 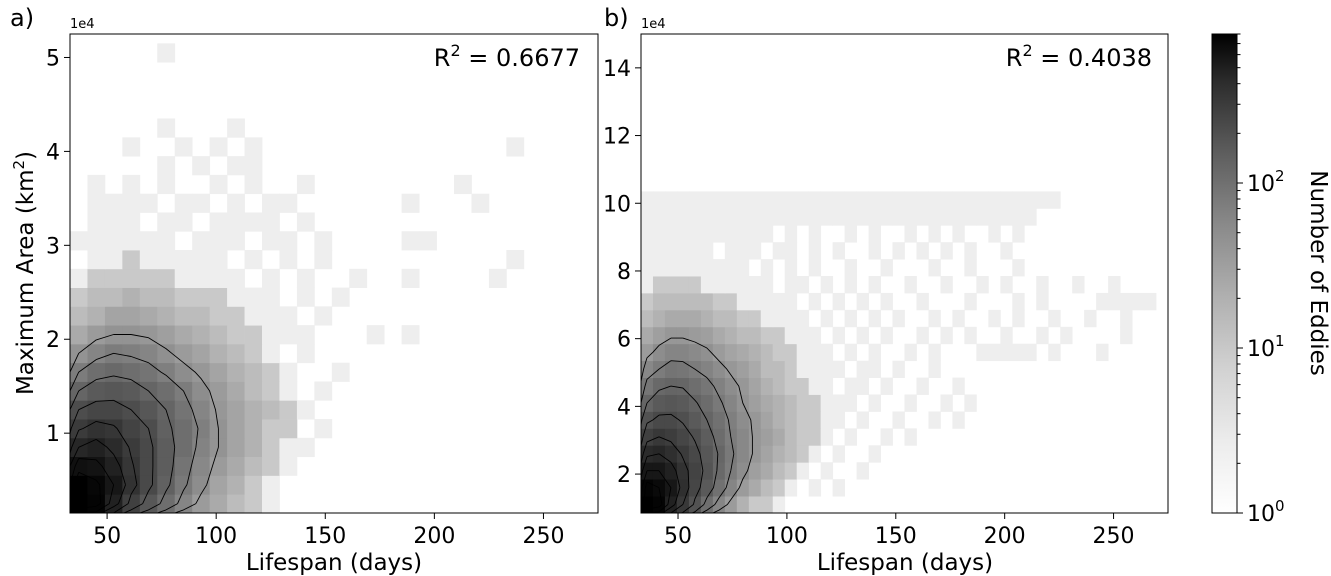 What do you see at coordinates (1318, 272) in the screenshot?
I see `colorbar-label: Number of Eddies` at bounding box center [1318, 272].